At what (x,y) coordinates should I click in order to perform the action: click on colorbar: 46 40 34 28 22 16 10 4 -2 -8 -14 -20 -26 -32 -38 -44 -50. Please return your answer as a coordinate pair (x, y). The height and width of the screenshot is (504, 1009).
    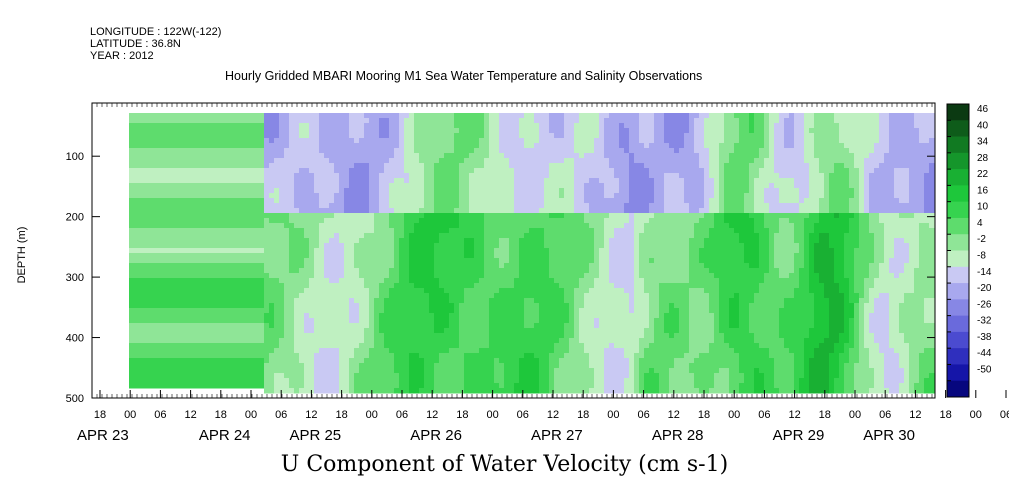
    Looking at the image, I should click on (969, 250).